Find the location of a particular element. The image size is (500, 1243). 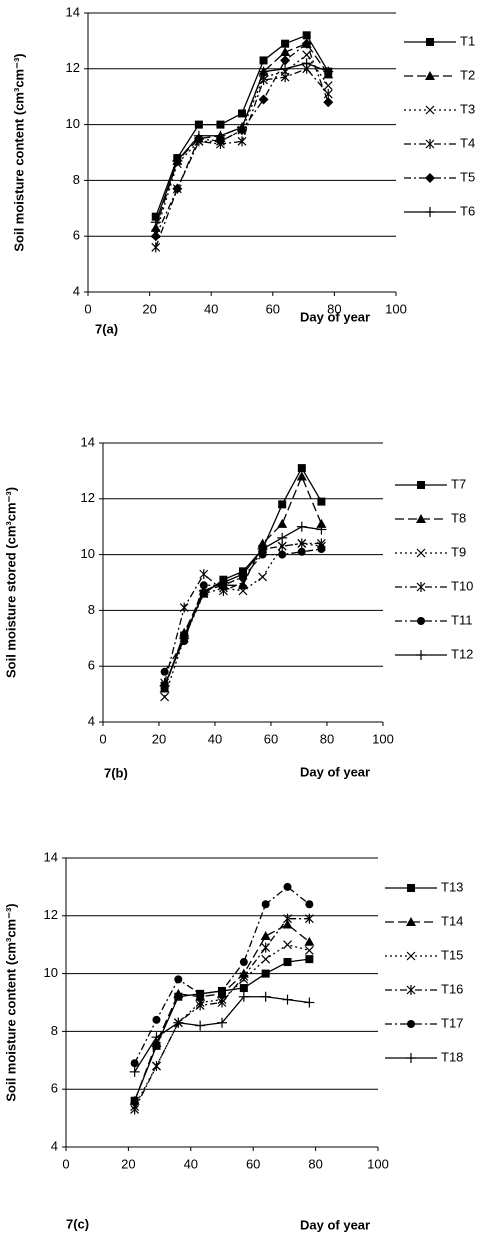

x-axis-title: Day of year is located at coordinates (335, 1224).